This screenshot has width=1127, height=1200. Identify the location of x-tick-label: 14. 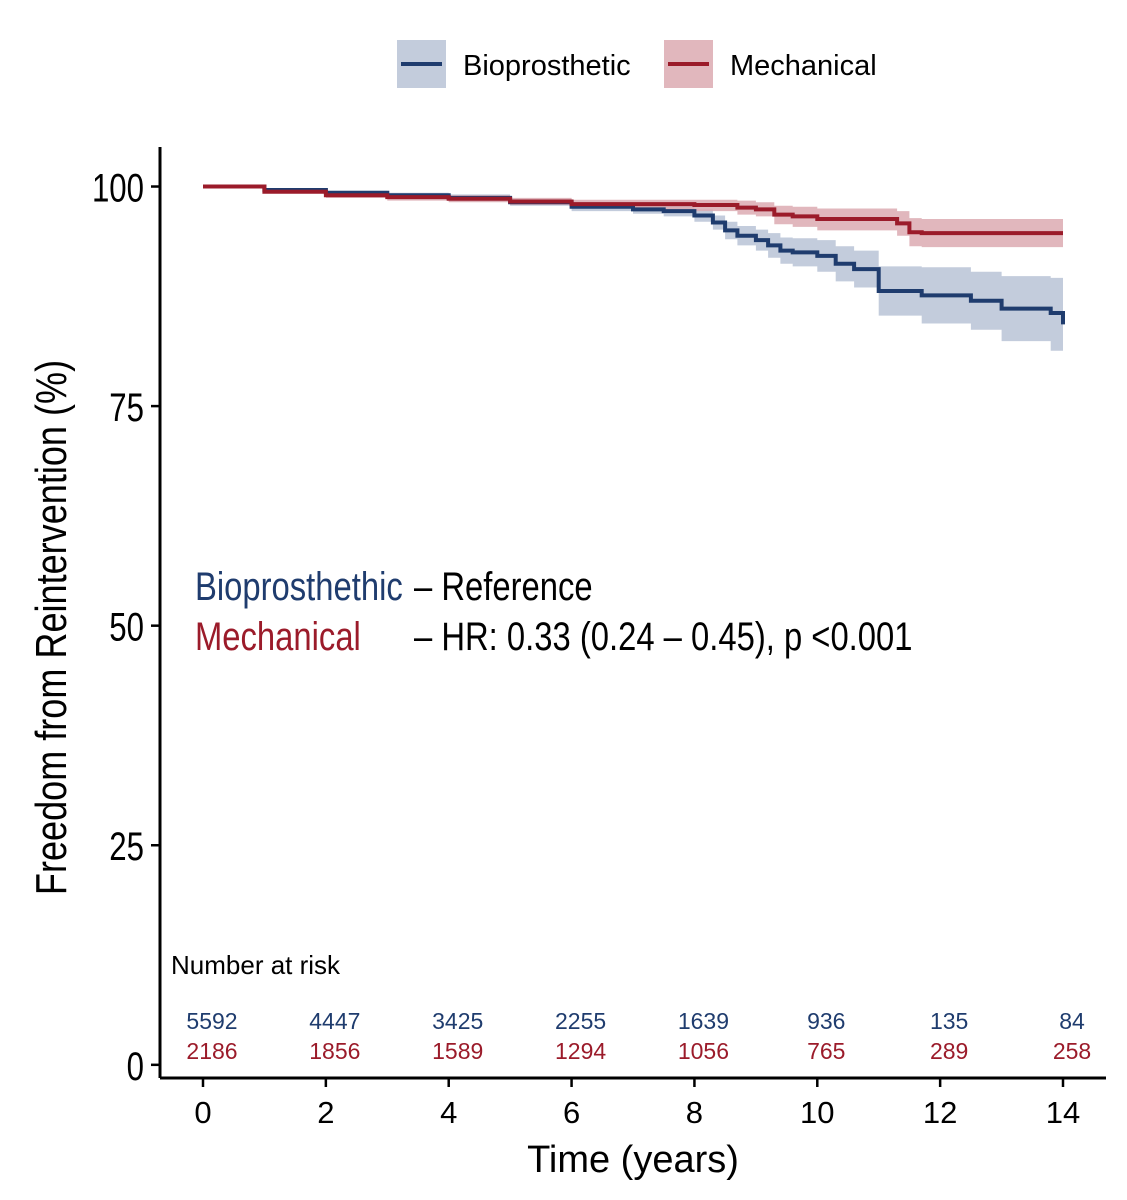
(1063, 1112).